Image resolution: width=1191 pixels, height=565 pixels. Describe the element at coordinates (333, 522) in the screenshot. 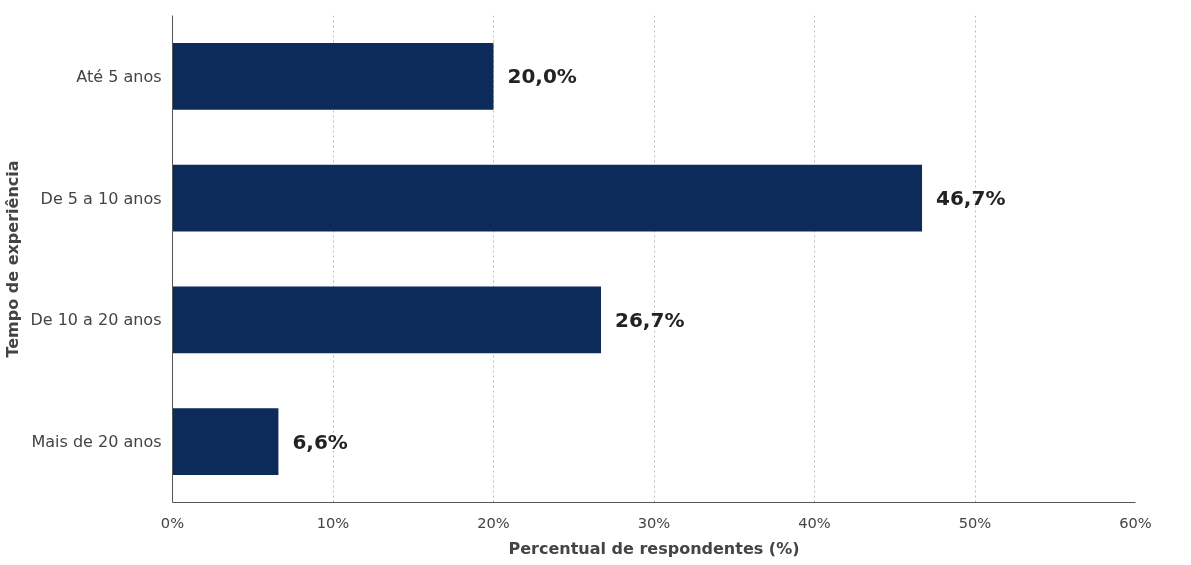

I see `x-tick-label: 10%` at that location.